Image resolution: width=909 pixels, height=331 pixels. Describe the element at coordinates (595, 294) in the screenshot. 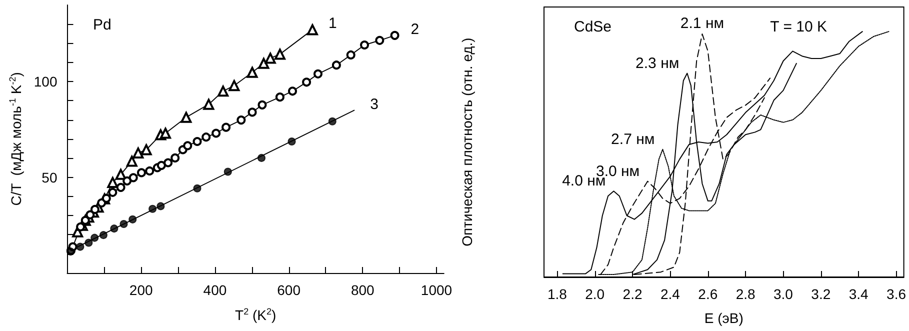

I see `x-tick-label: 2.0` at that location.